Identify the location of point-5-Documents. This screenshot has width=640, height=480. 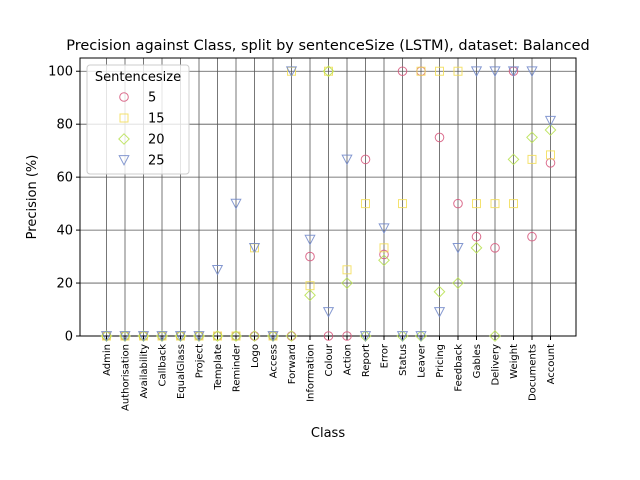
(532, 236).